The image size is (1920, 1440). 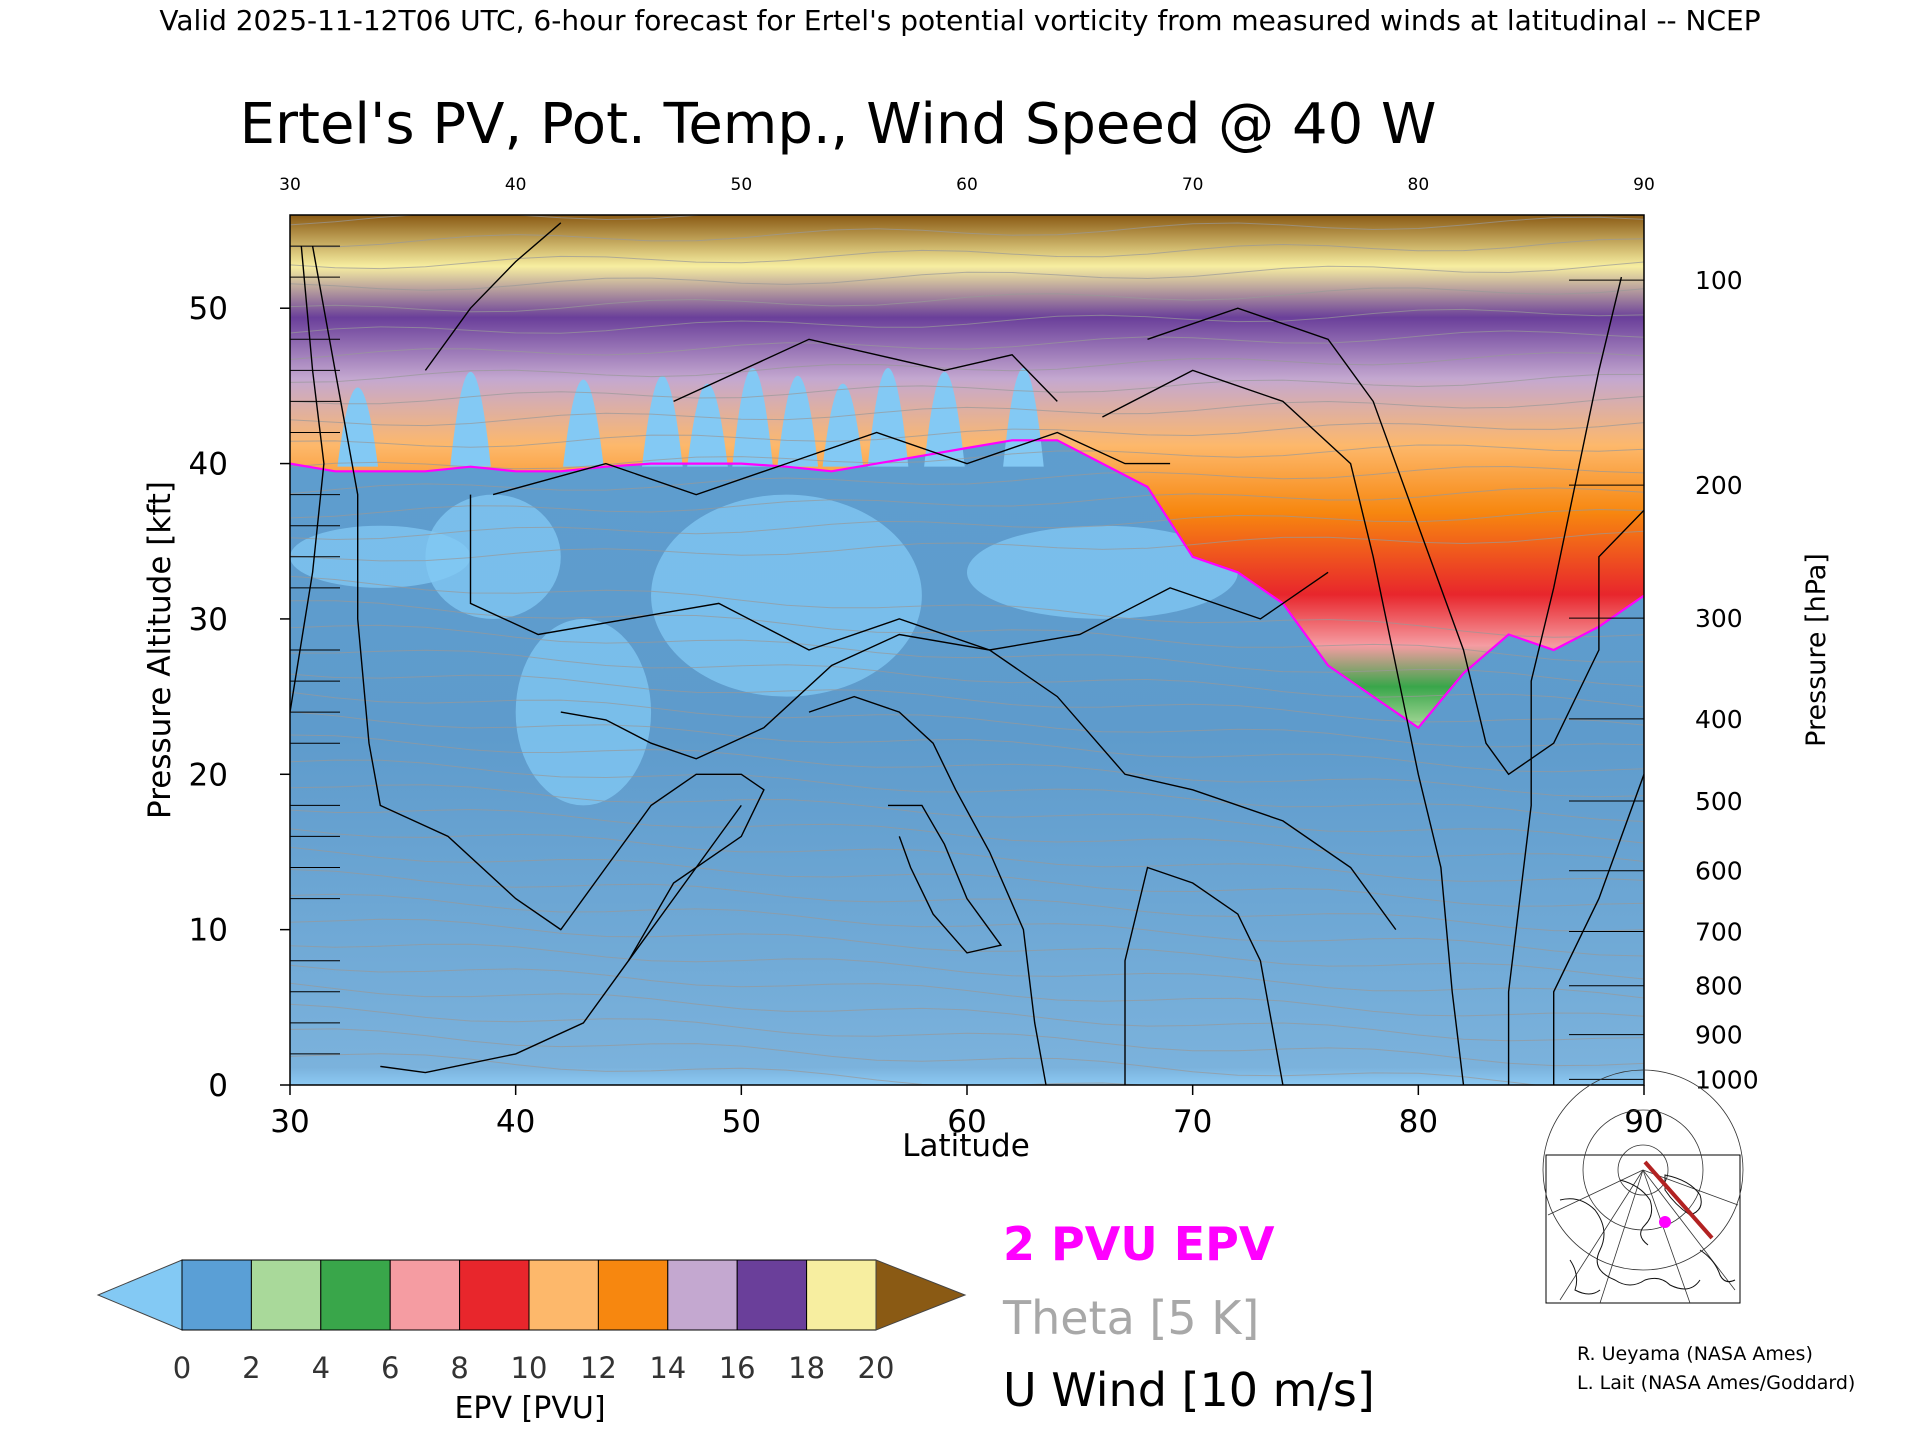 I want to click on pressure-tick-label: 900, so click(x=1719, y=1035).